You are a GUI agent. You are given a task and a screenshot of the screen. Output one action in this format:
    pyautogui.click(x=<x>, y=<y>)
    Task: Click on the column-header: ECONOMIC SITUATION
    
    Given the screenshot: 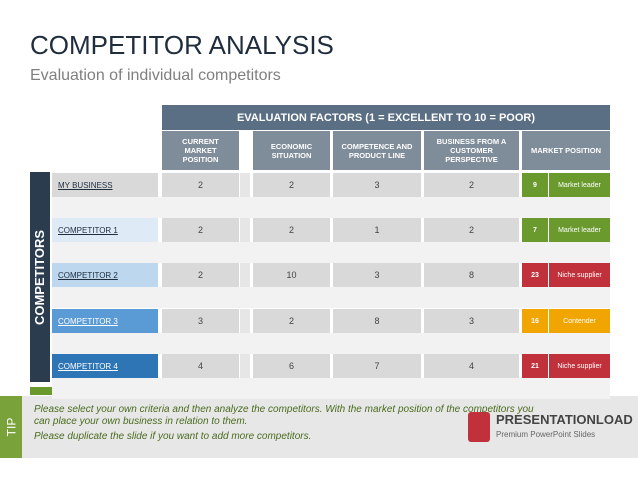 What is the action you would take?
    pyautogui.click(x=291, y=150)
    